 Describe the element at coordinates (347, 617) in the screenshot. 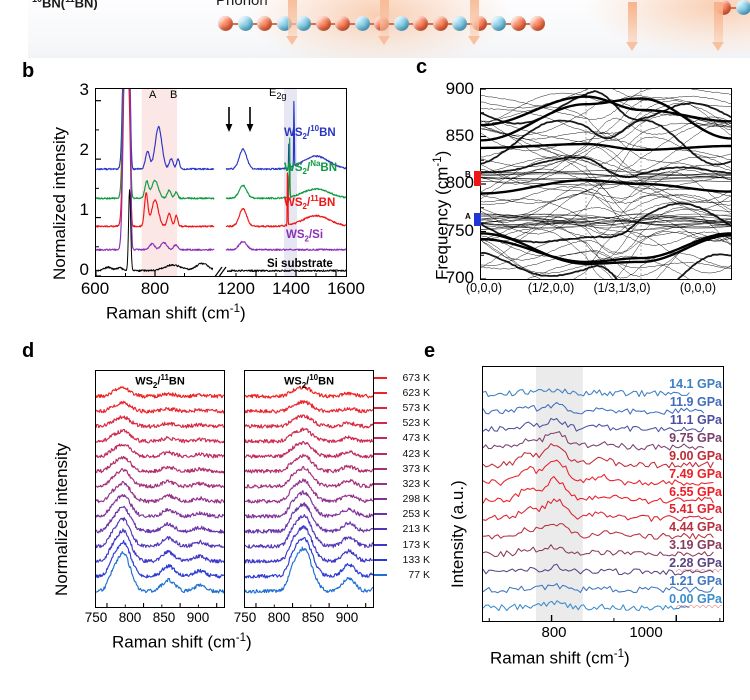

I see `panel-d-xtick-1-900: 900` at that location.